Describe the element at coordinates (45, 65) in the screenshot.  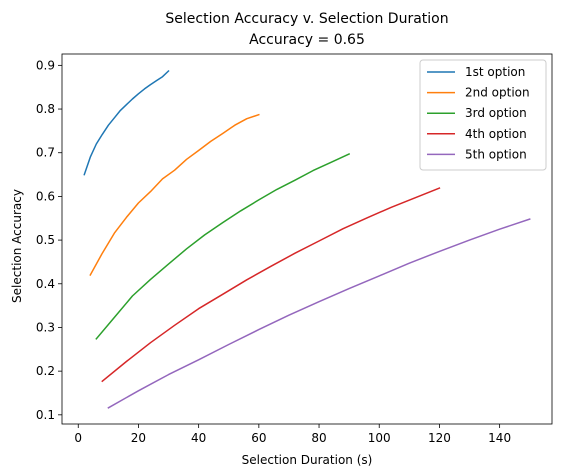
I see `y-tick-label: 0.9` at that location.